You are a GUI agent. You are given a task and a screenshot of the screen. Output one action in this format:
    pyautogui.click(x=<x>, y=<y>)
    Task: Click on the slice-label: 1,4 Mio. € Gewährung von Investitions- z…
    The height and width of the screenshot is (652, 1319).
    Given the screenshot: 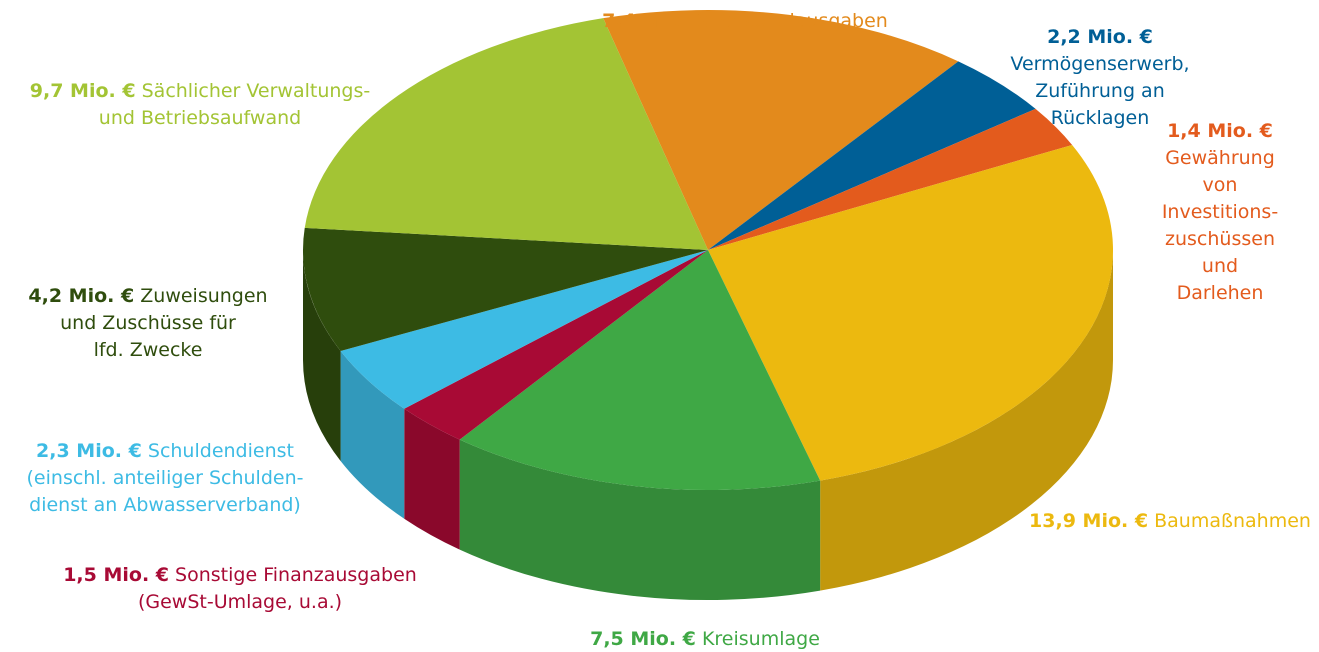 What is the action you would take?
    pyautogui.click(x=1220, y=212)
    